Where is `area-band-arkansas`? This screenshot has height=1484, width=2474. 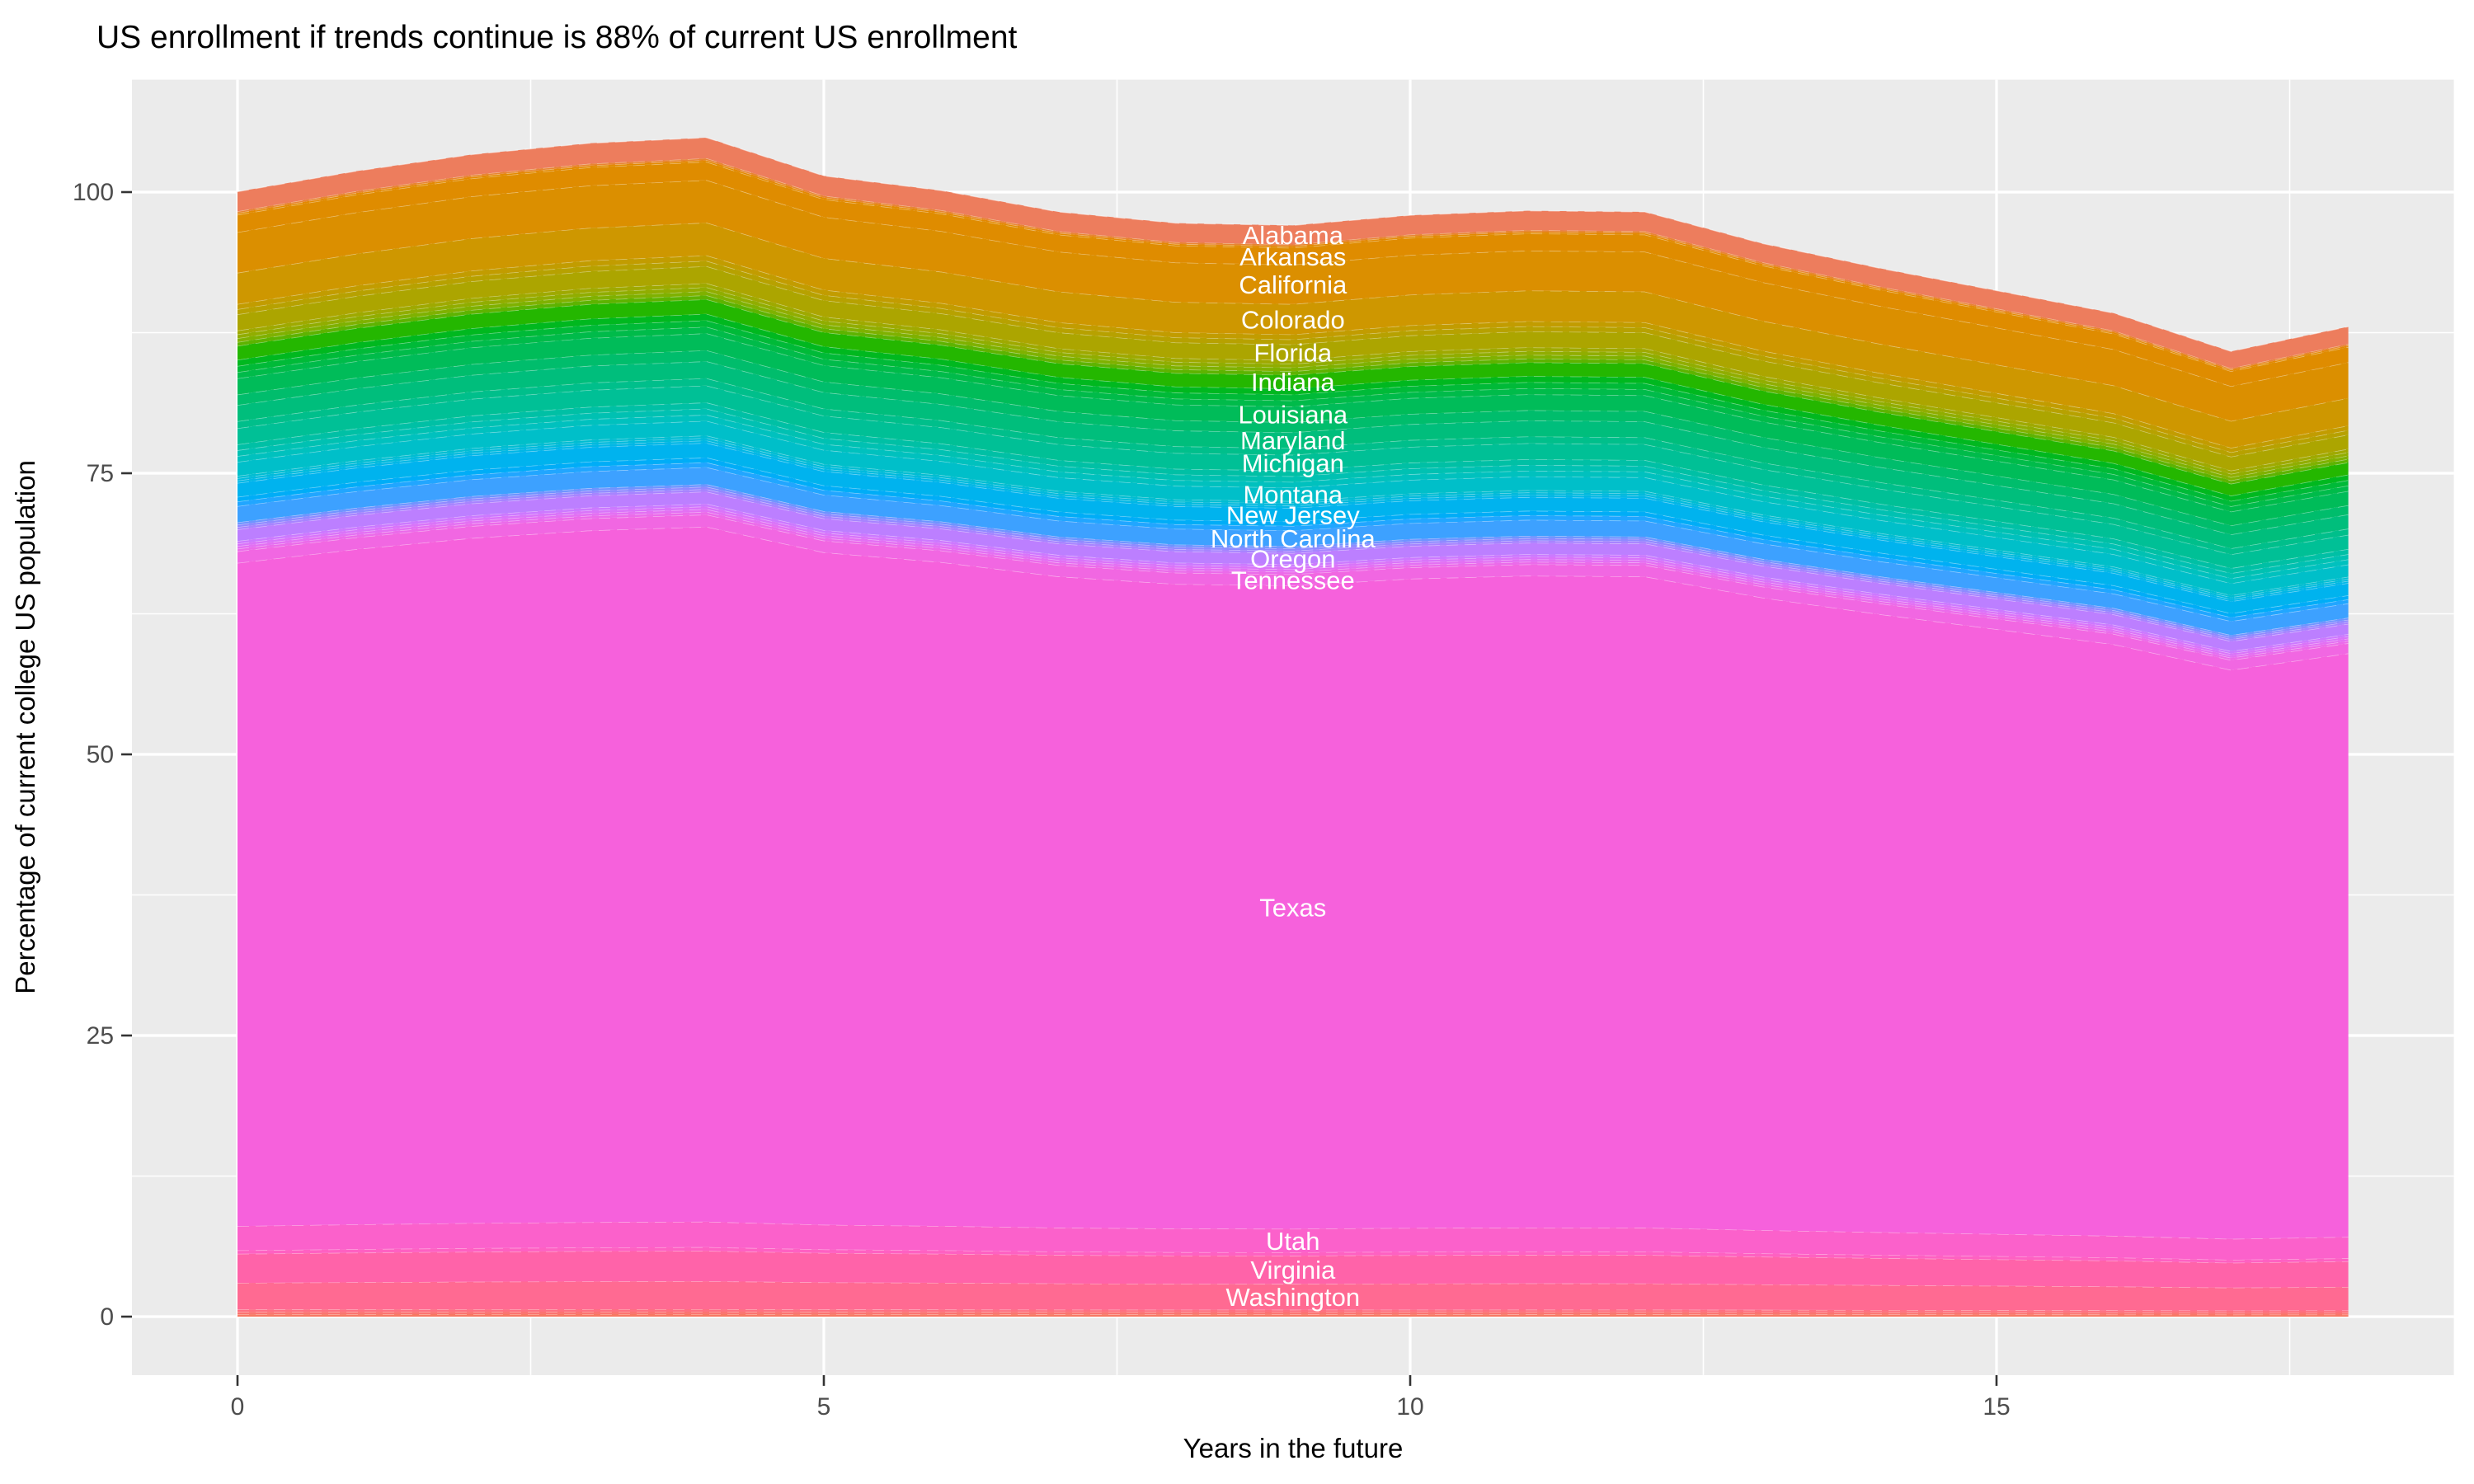
area-band-arkansas is located at coordinates (1293, 274).